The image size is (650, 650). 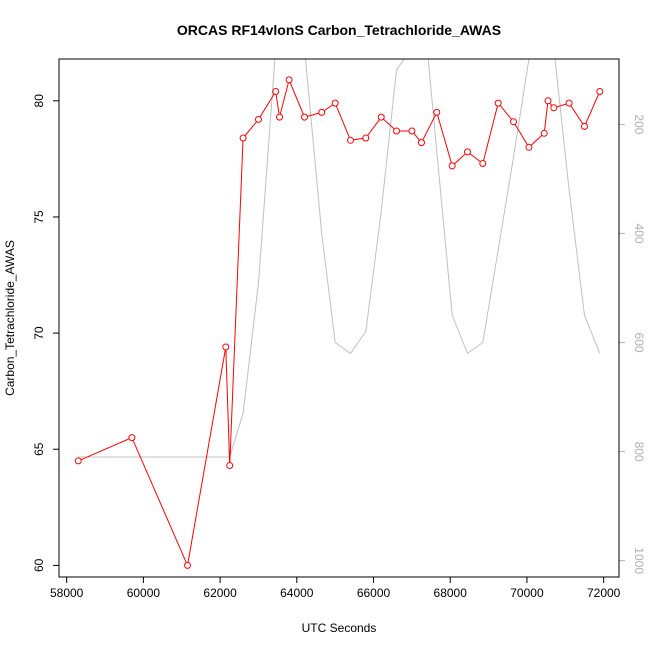 What do you see at coordinates (639, 124) in the screenshot?
I see `right-tick-label: 200` at bounding box center [639, 124].